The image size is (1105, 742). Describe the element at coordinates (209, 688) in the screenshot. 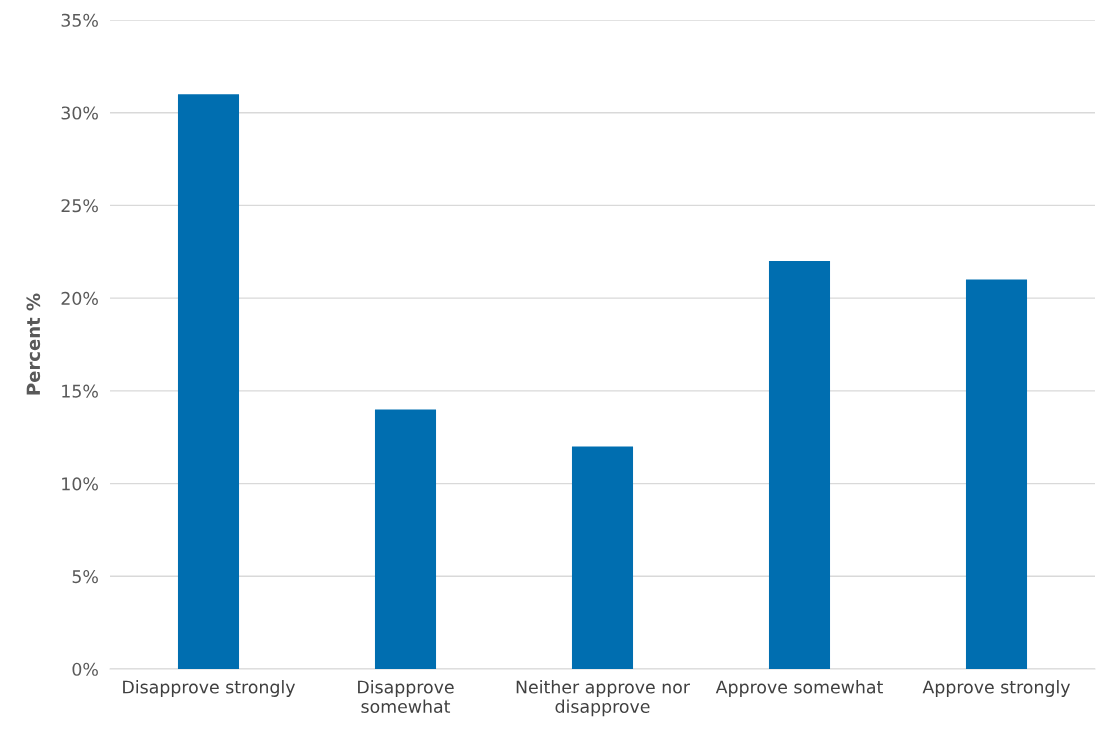

I see `x-tick-label: Disapprove strongly` at that location.